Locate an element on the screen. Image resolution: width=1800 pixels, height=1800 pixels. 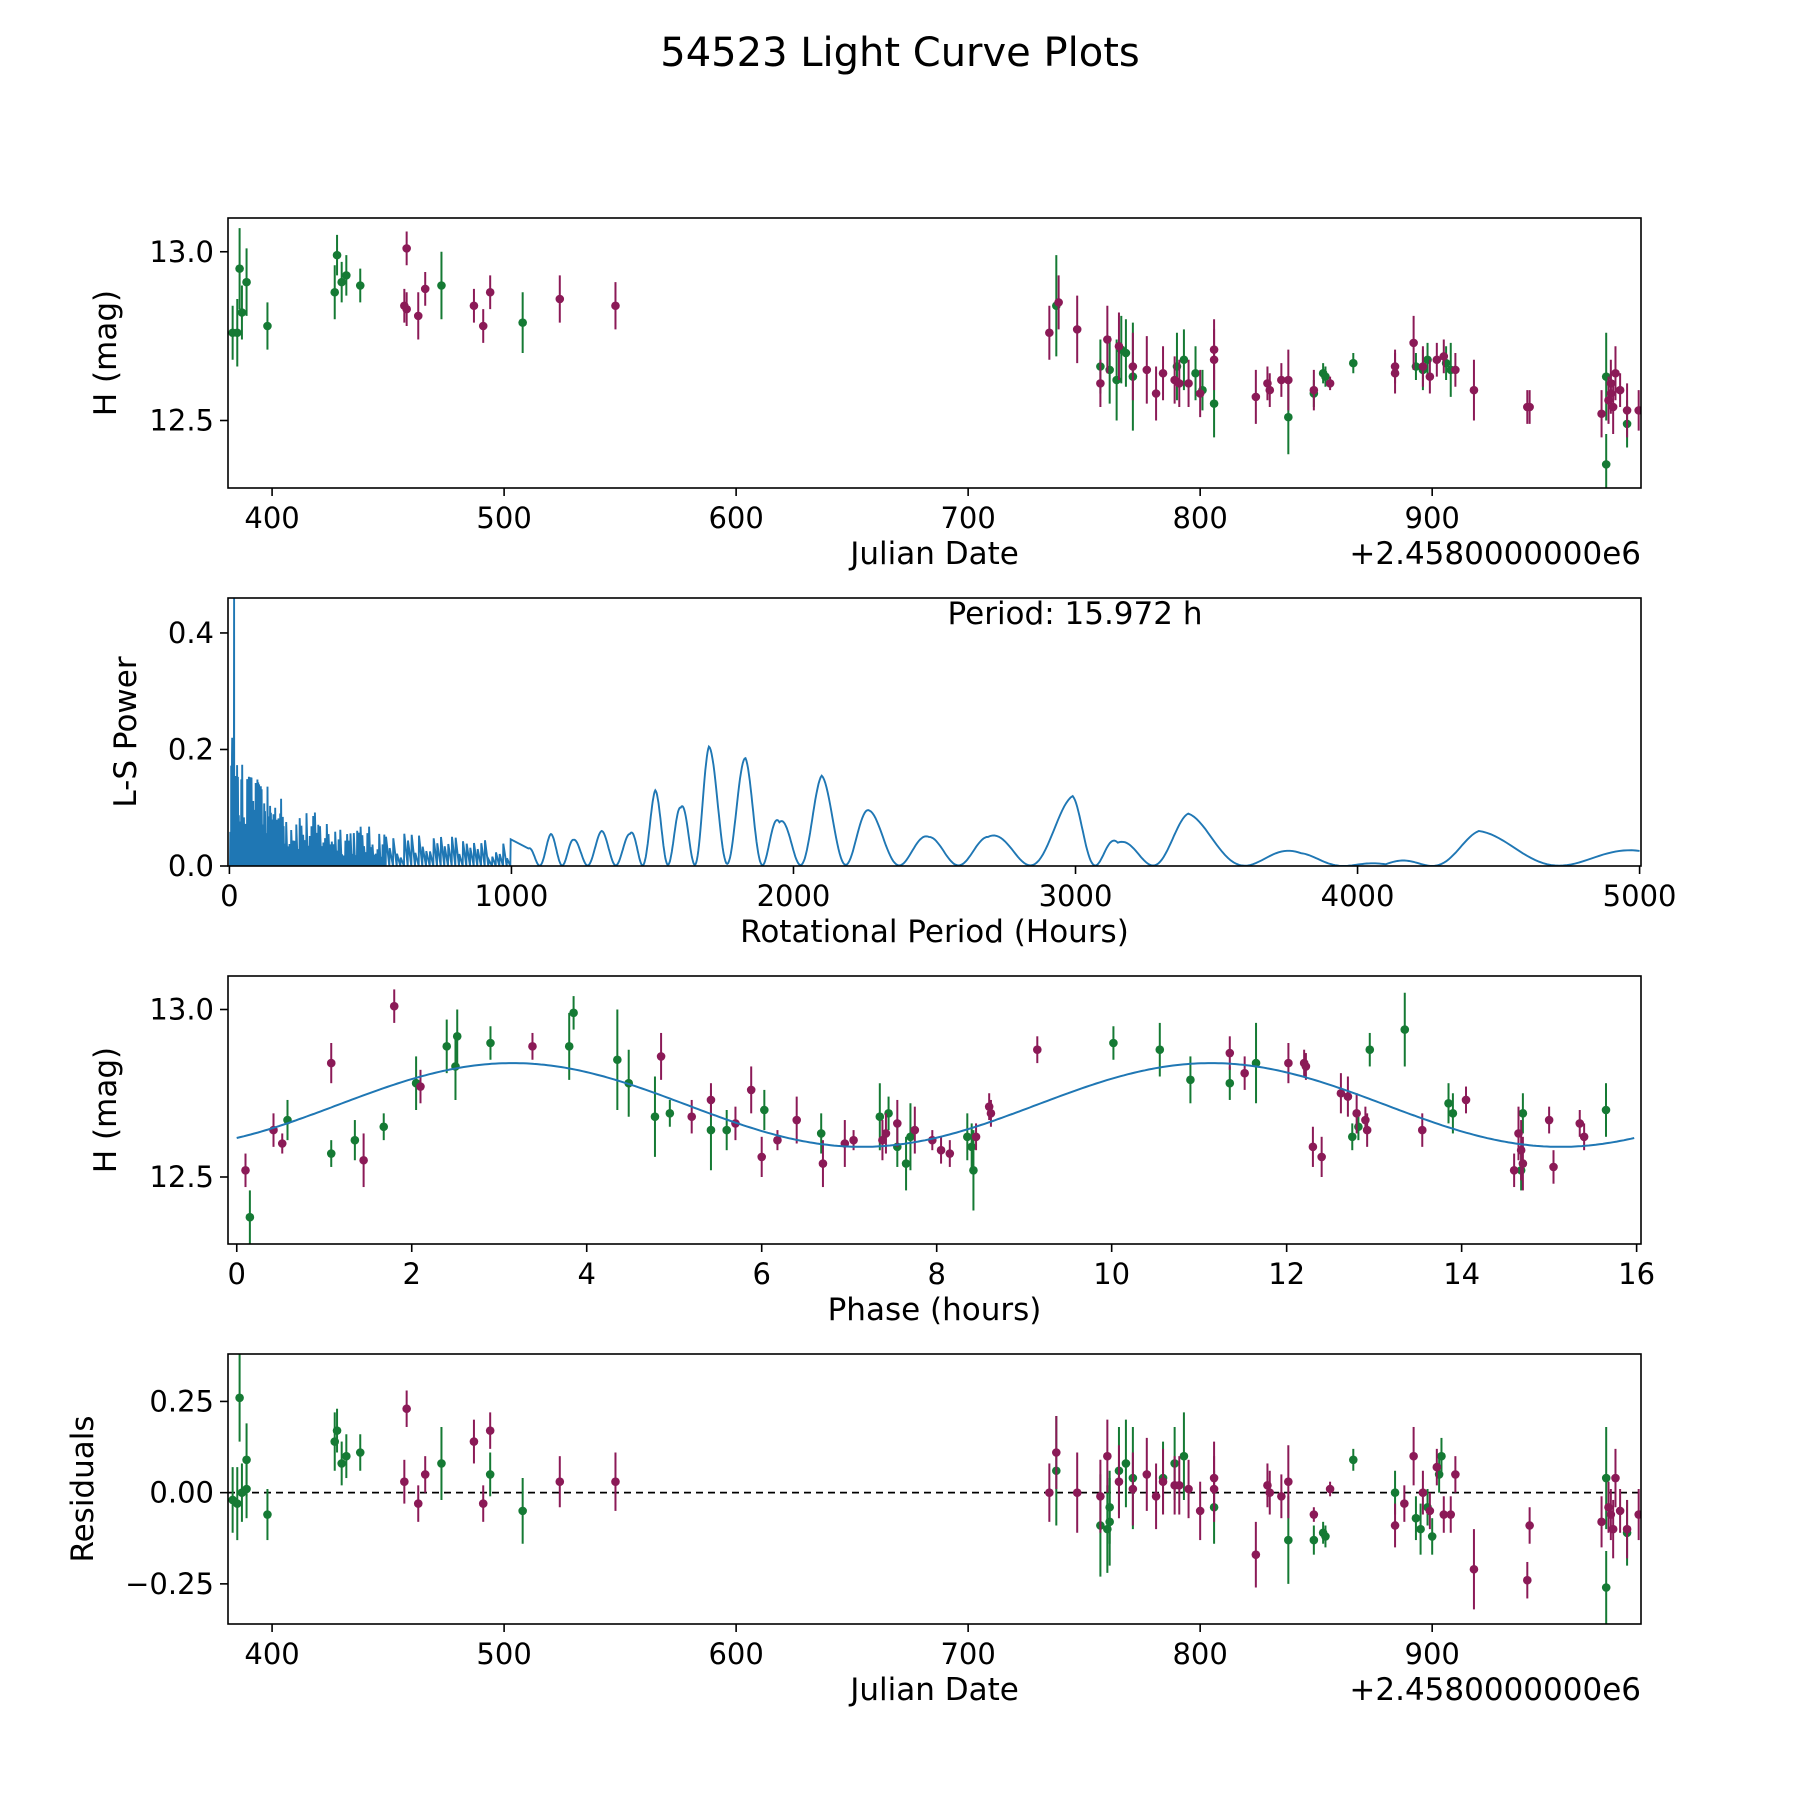
x-tick-label: 700 is located at coordinates (967, 518).